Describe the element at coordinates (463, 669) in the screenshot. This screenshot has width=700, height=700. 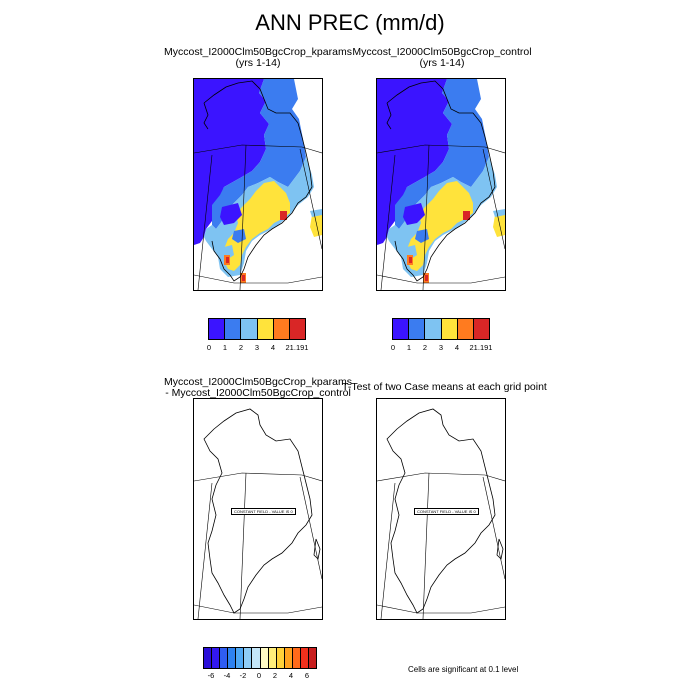
I see `significance-footnote: Cells are significant at 0.1 level` at that location.